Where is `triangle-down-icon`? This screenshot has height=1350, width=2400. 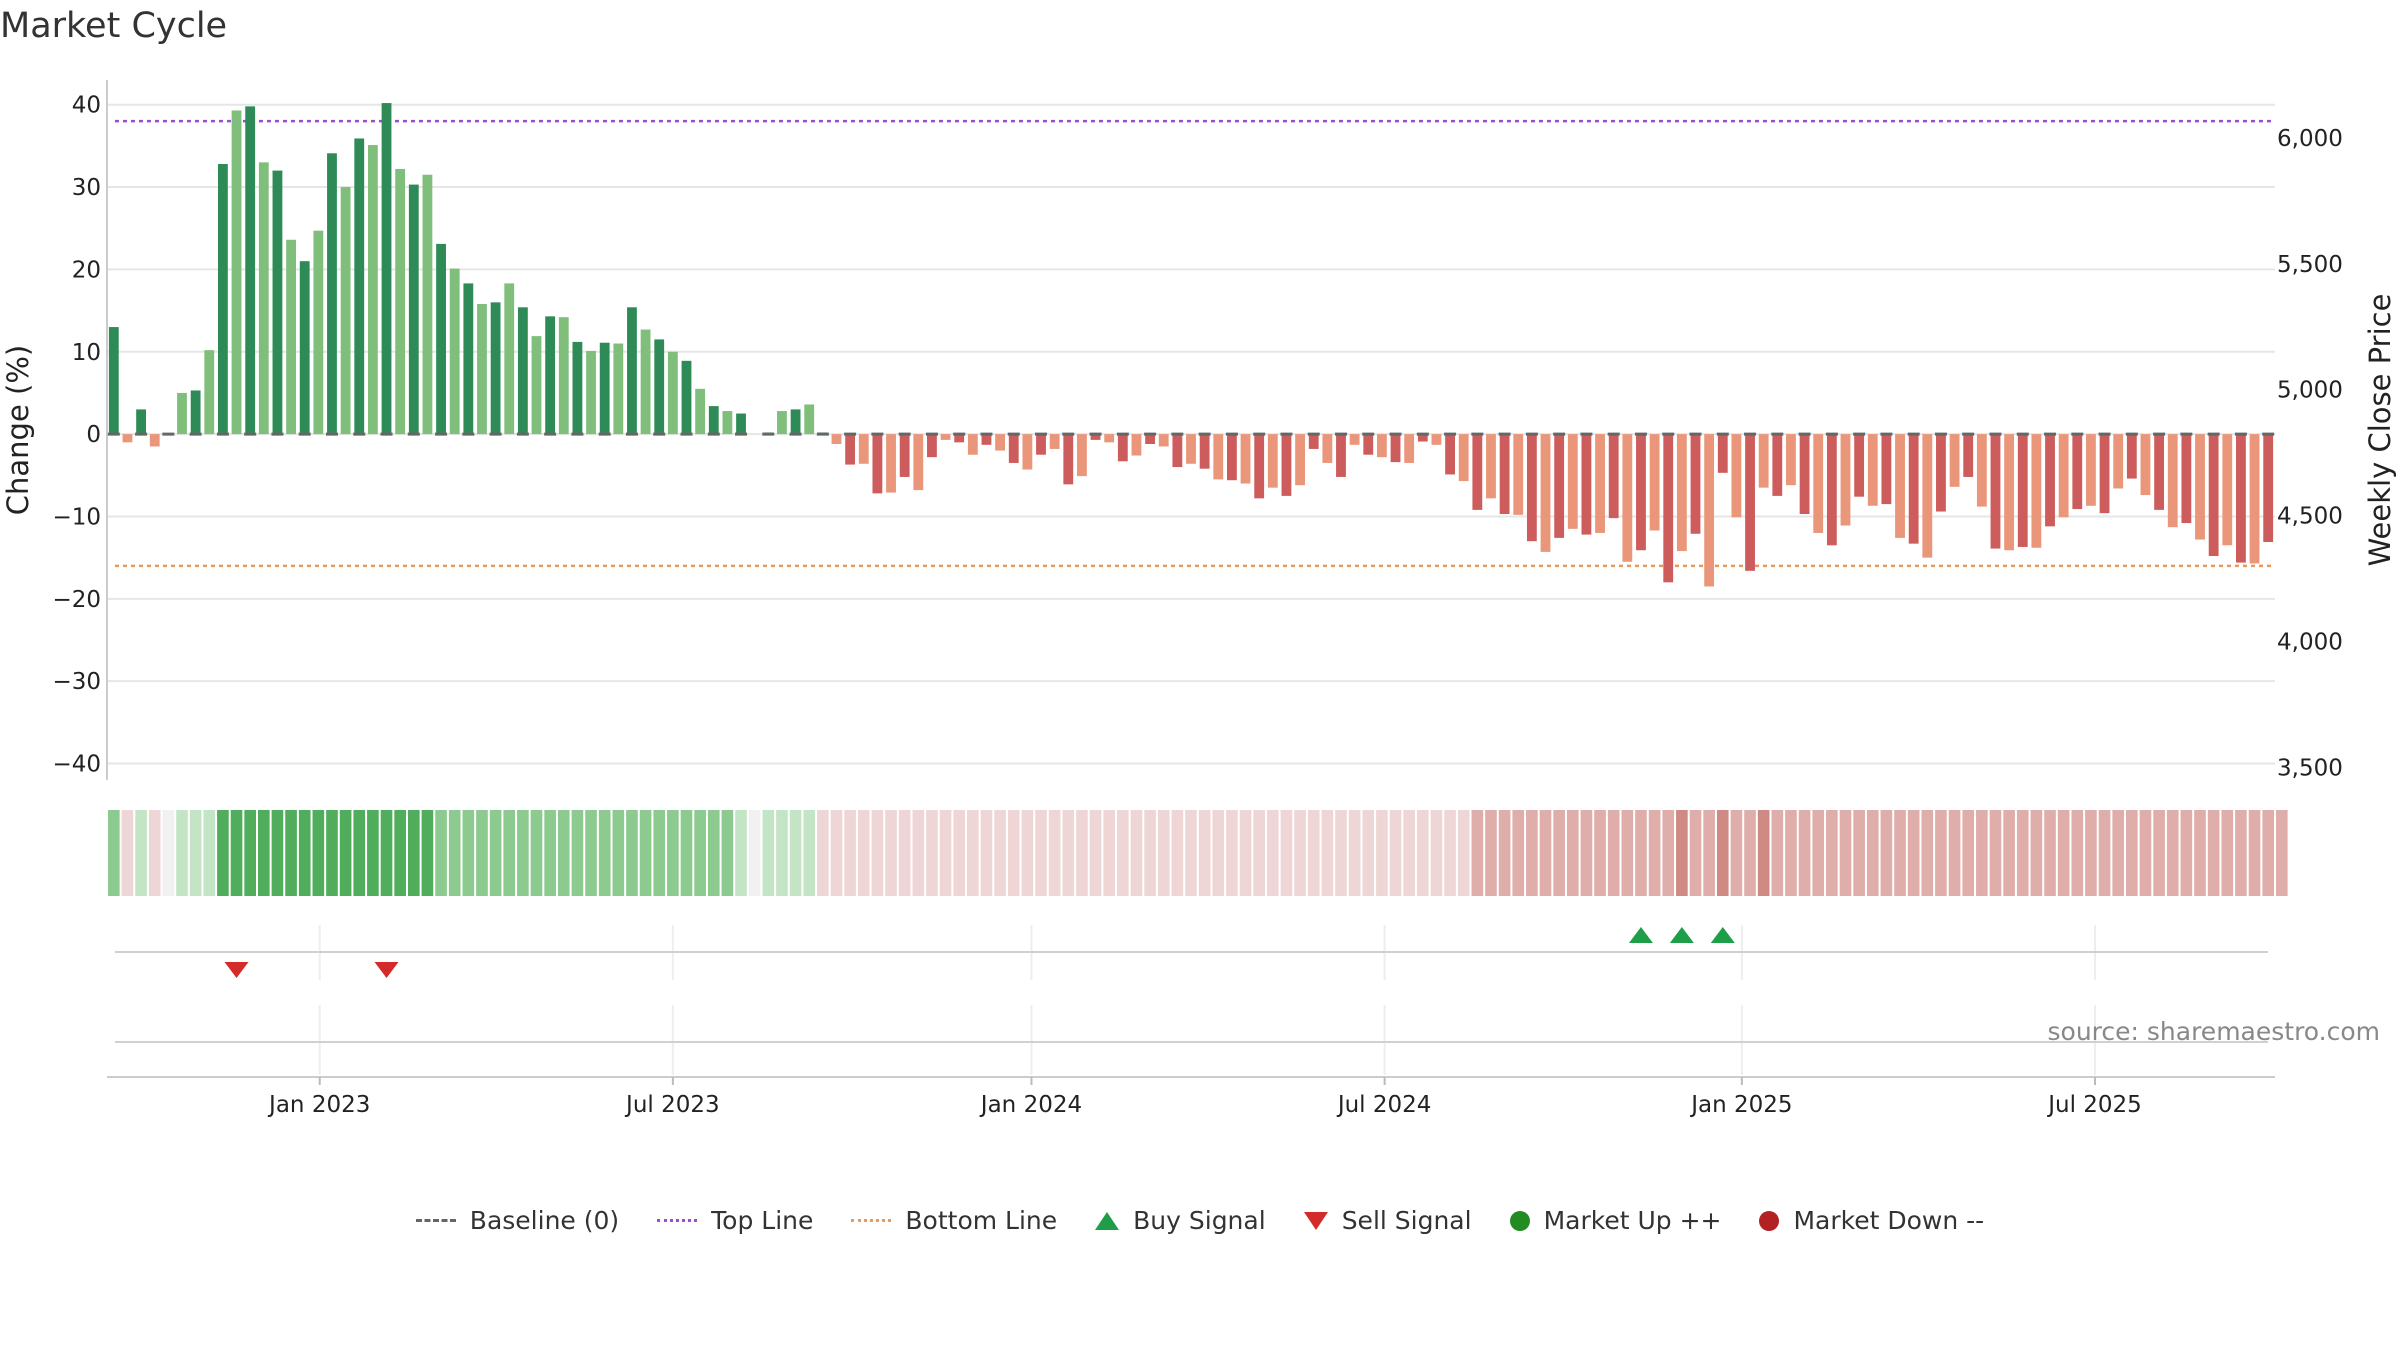 triangle-down-icon is located at coordinates (1315, 1220).